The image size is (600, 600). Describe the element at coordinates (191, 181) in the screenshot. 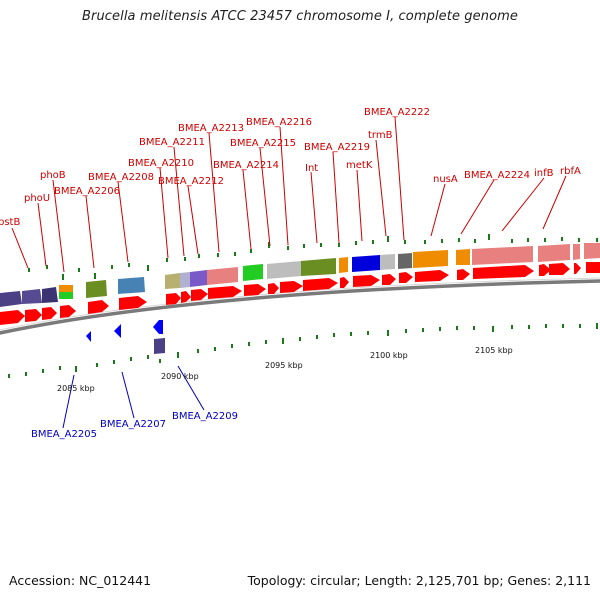

I see `gene-label-BMEA_A2212: BMEA_A2212` at that location.